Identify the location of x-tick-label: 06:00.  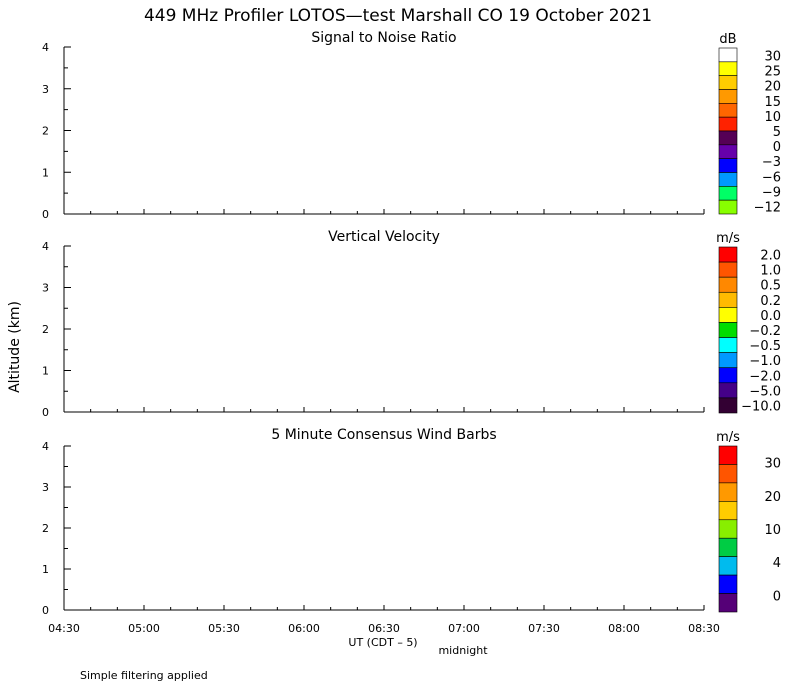
(304, 628).